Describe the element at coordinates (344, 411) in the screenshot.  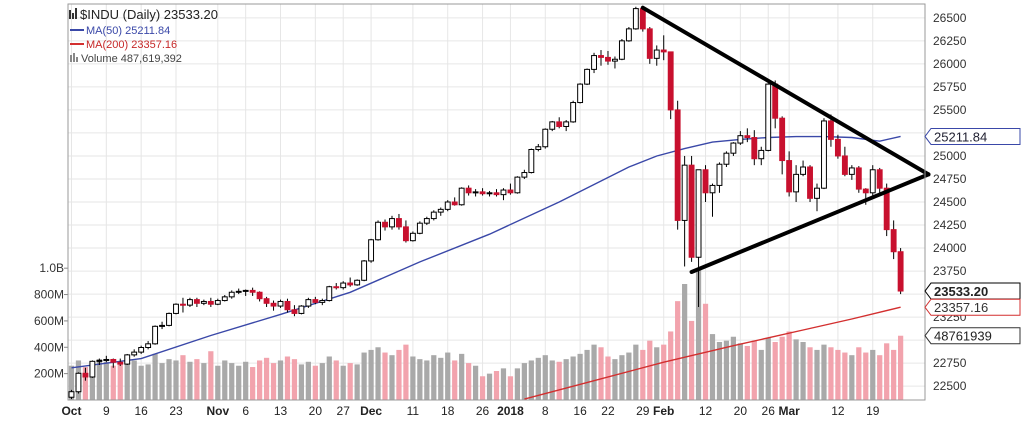
I see `time-tick-label: 27` at that location.